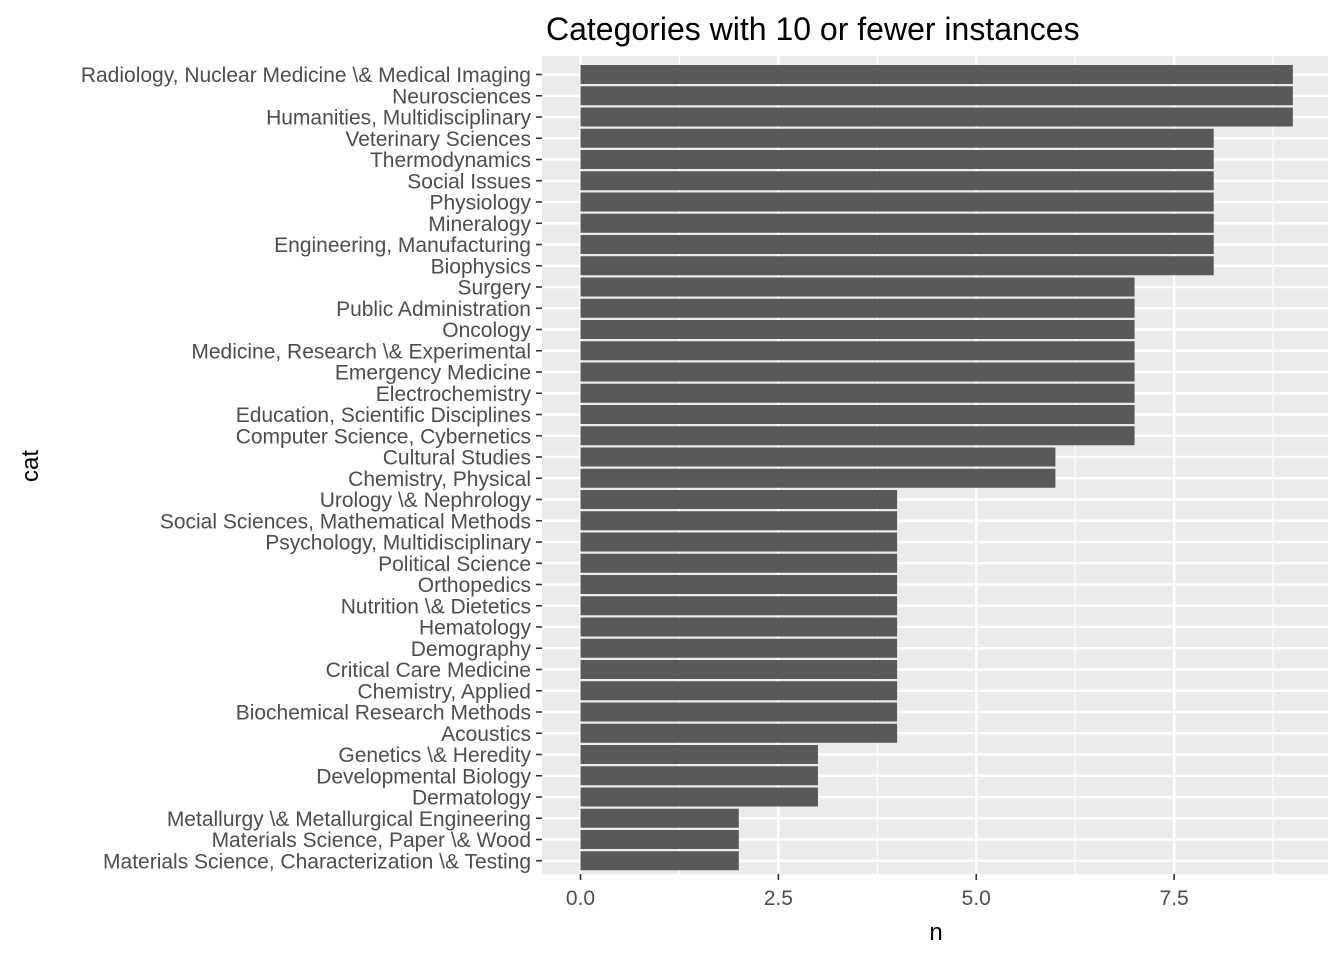  I want to click on y-tick-label: Hematology, so click(475, 628).